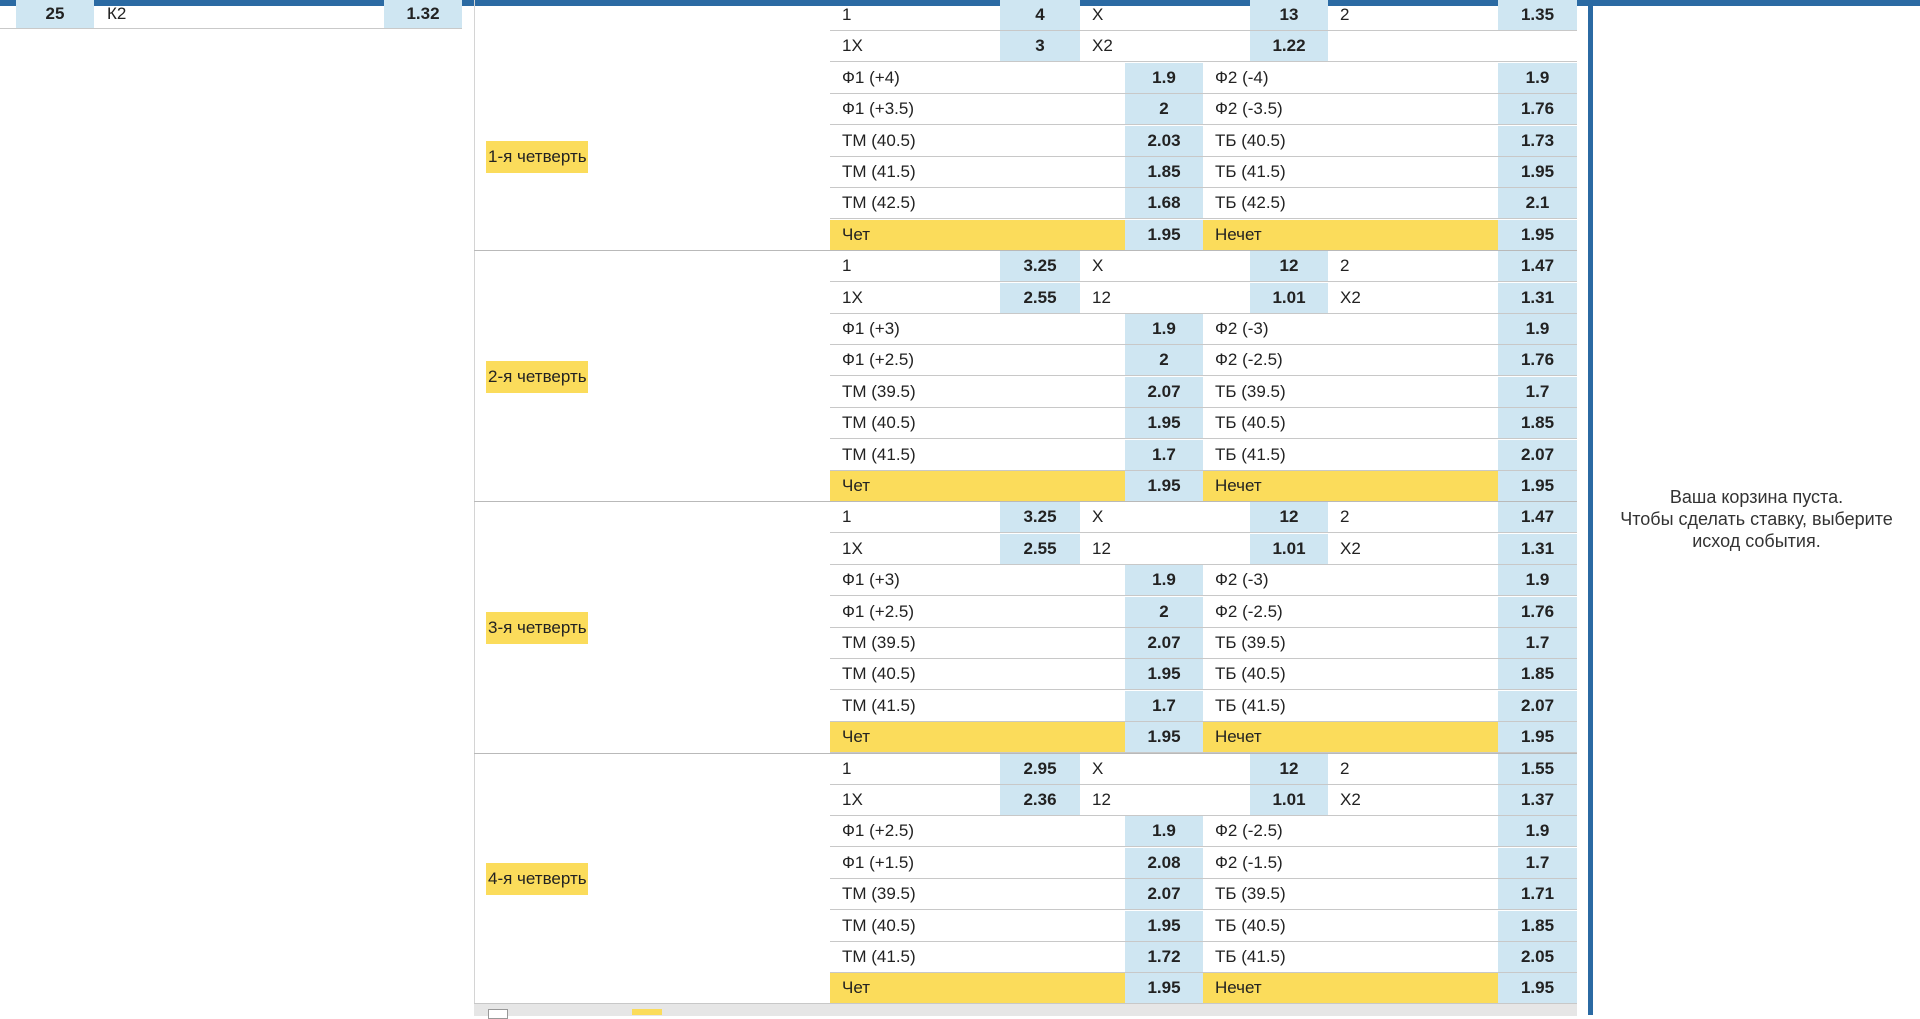 The height and width of the screenshot is (1019, 1920). What do you see at coordinates (871, 328) in the screenshot?
I see `outcome-label: Ф1 (+3)` at bounding box center [871, 328].